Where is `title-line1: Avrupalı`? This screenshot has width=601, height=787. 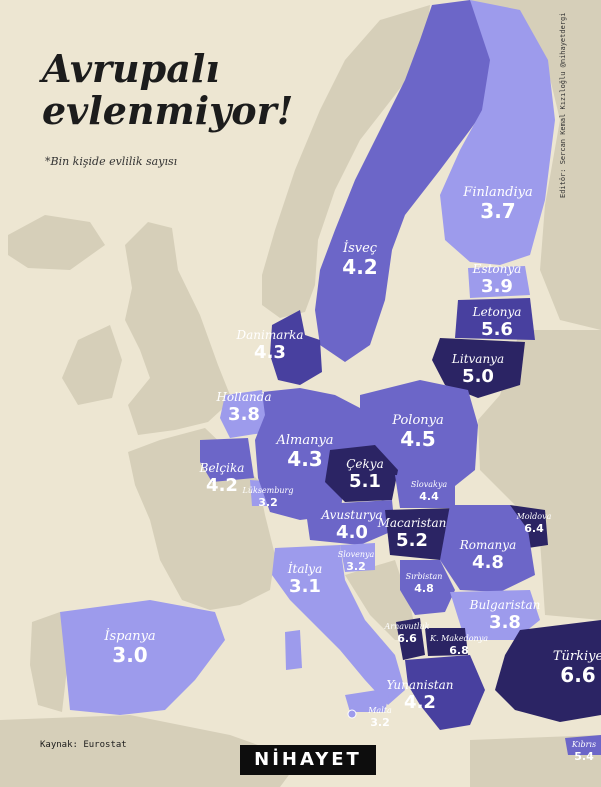 title-line1: Avrupalı is located at coordinates (131, 68).